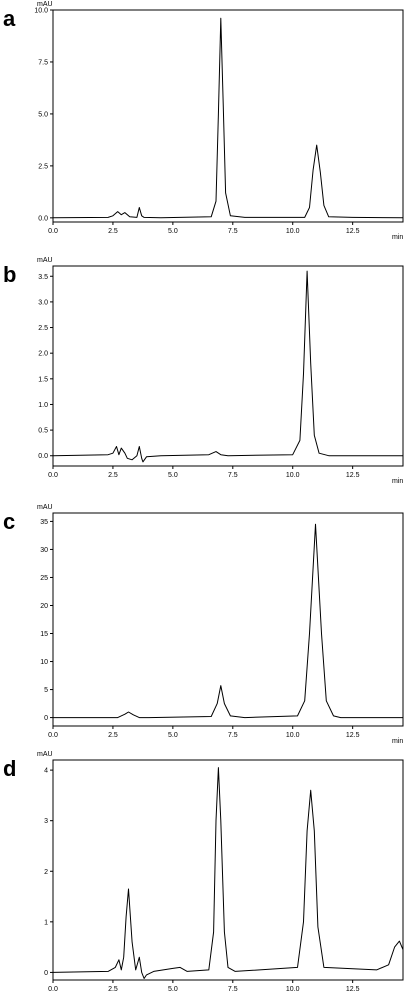 This screenshot has height=992, width=406. Describe the element at coordinates (46, 771) in the screenshot. I see `y-tick-label: 4` at that location.